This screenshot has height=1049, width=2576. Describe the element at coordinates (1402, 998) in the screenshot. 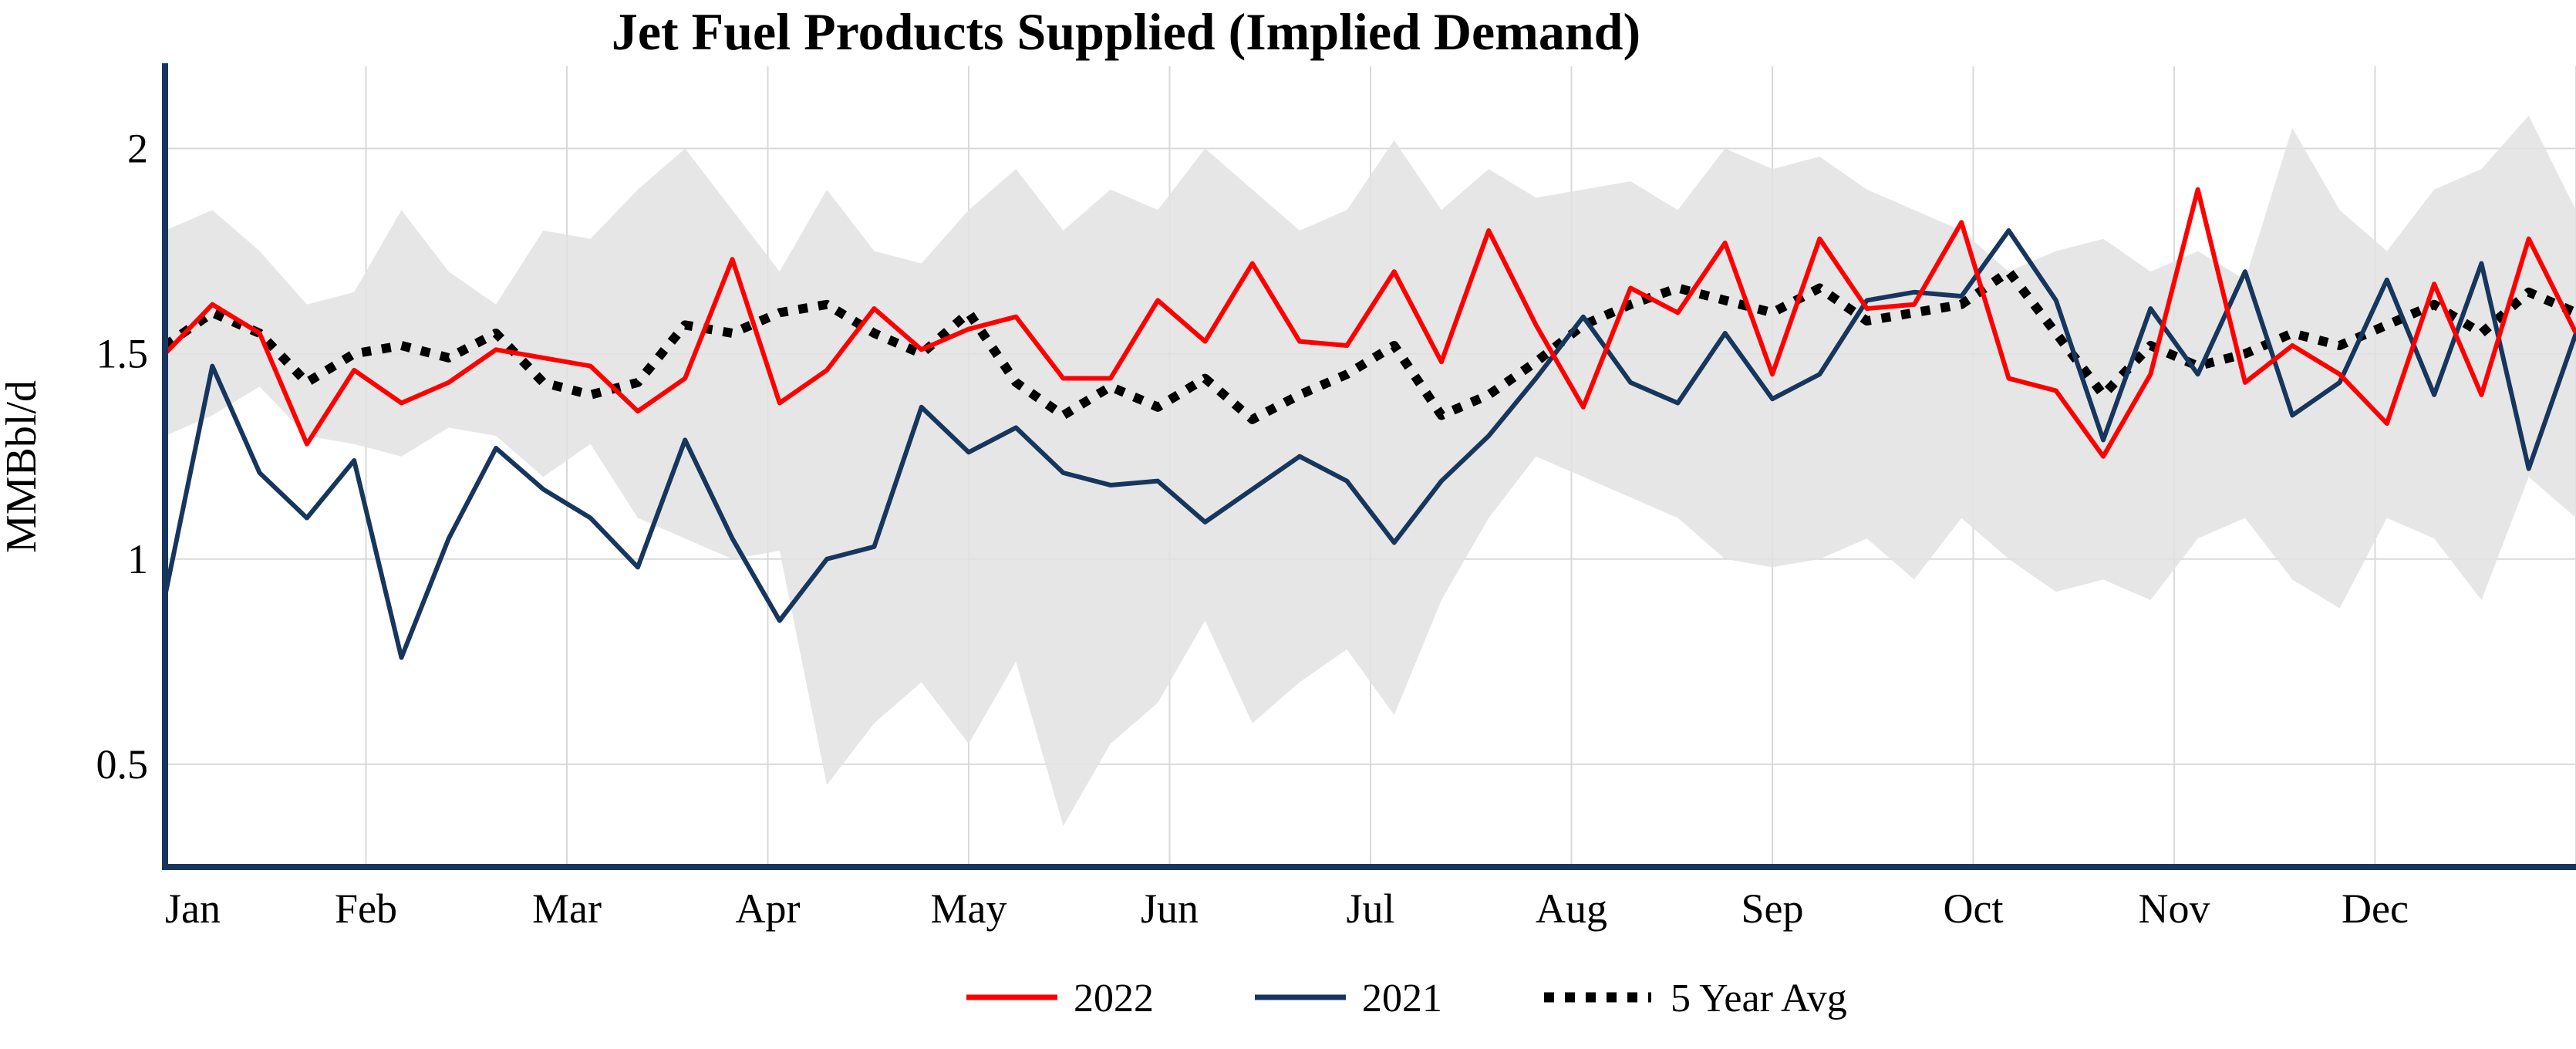

I see `legend-label-2021: 2021` at that location.